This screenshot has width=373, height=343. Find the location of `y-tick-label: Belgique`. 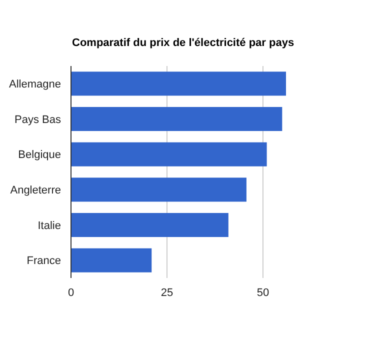

y-tick-label: Belgique is located at coordinates (39, 155).